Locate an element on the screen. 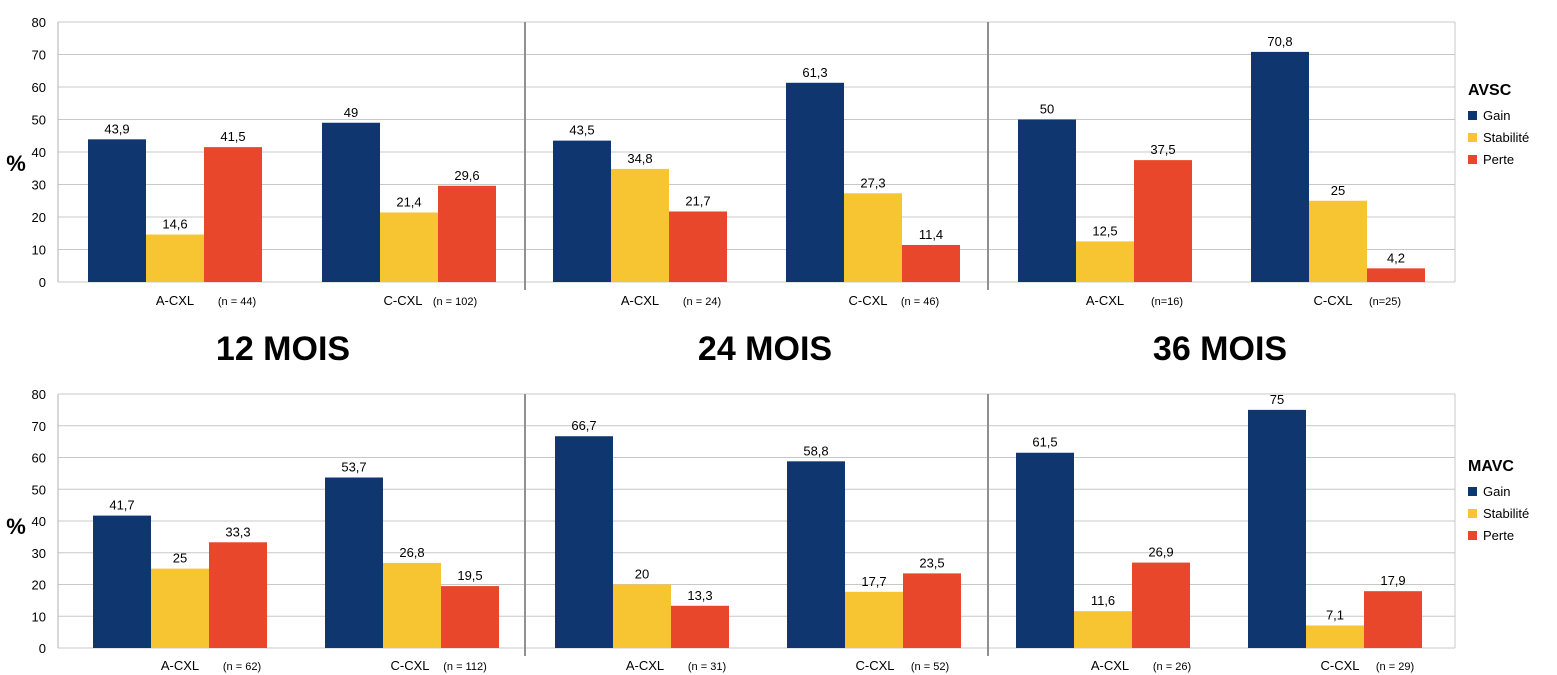 This screenshot has height=675, width=1557. data-label: 7,1 is located at coordinates (1335, 614).